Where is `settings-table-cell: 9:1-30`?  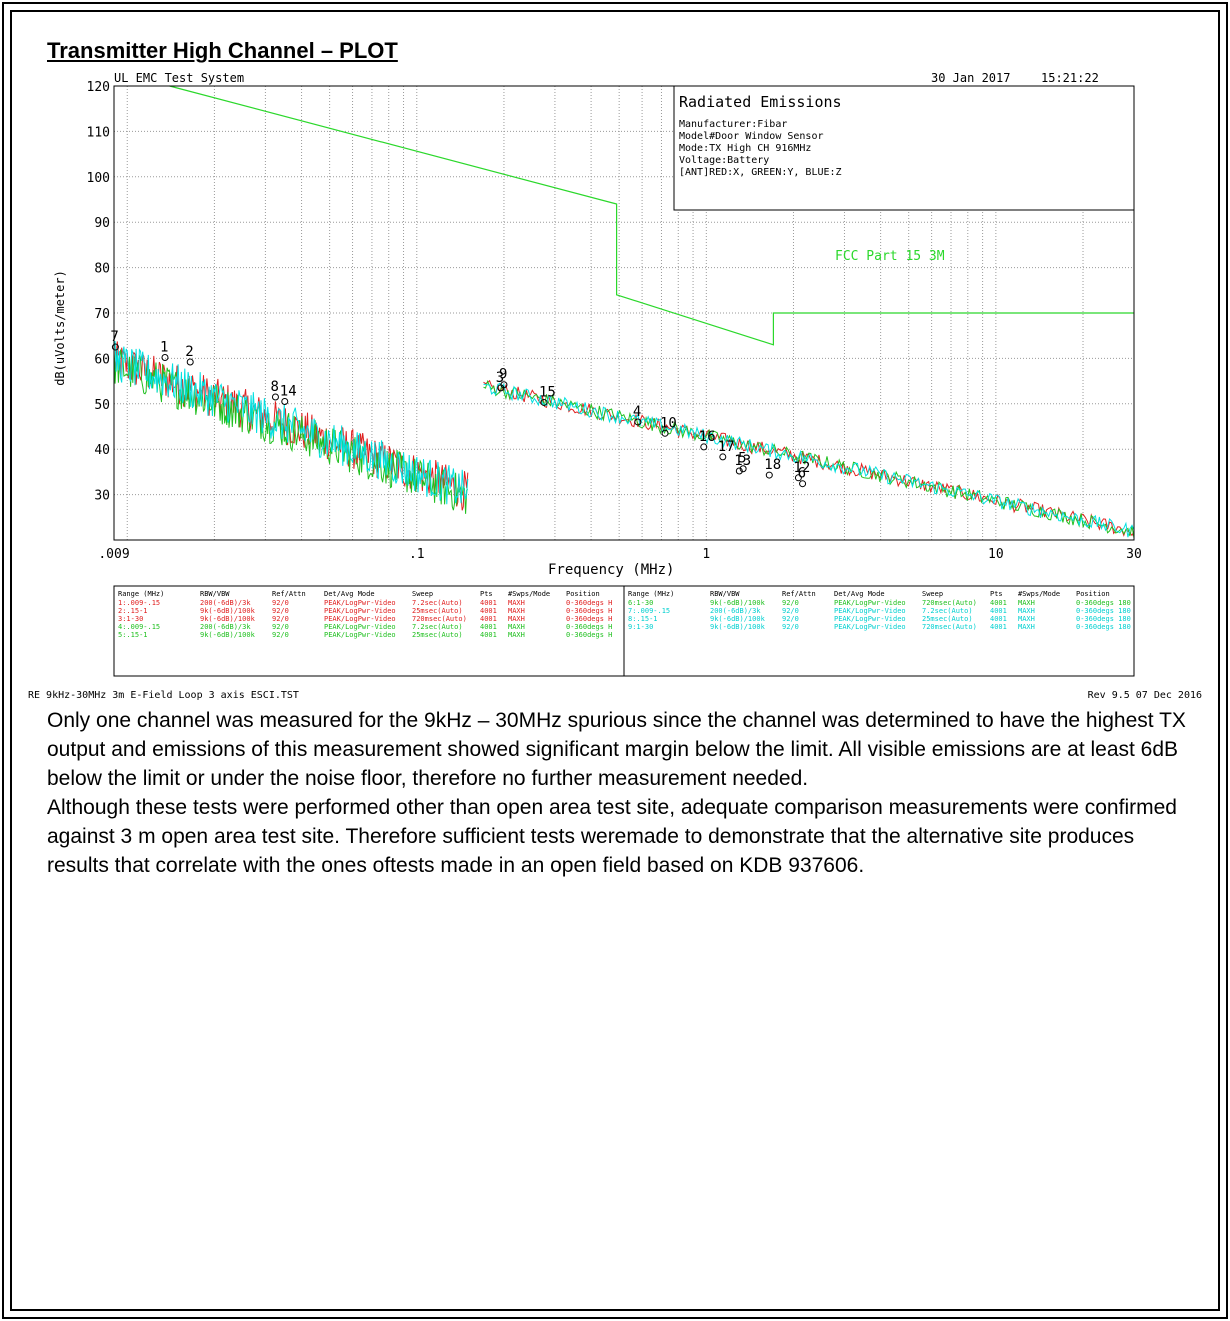
settings-table-cell: 9:1-30 is located at coordinates (640, 627).